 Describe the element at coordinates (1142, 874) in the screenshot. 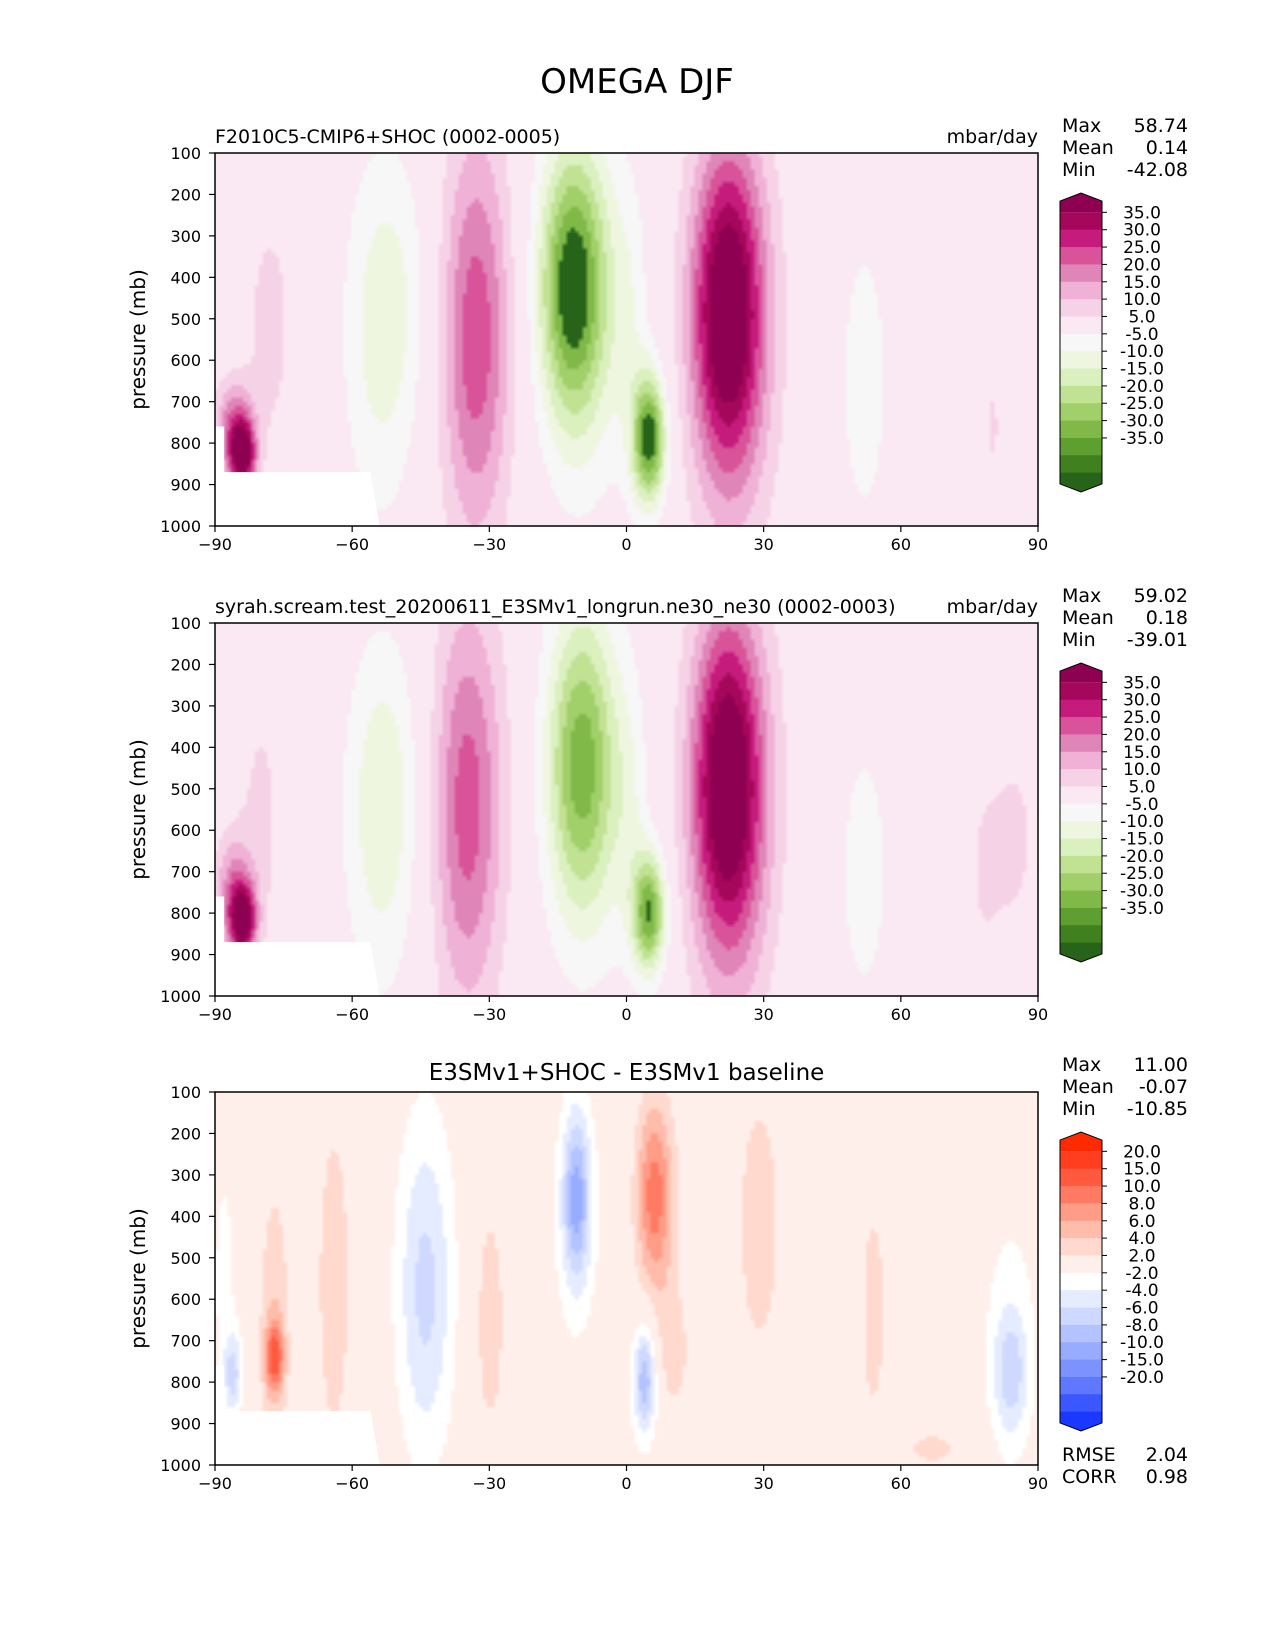

I see `colorbar-label: -25.0` at that location.